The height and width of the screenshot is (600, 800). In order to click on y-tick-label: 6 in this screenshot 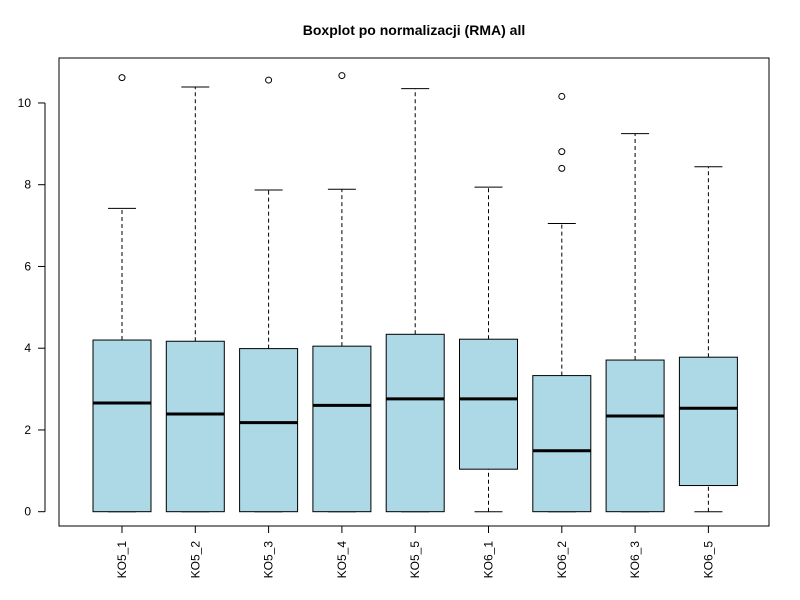, I will do `click(27, 266)`.